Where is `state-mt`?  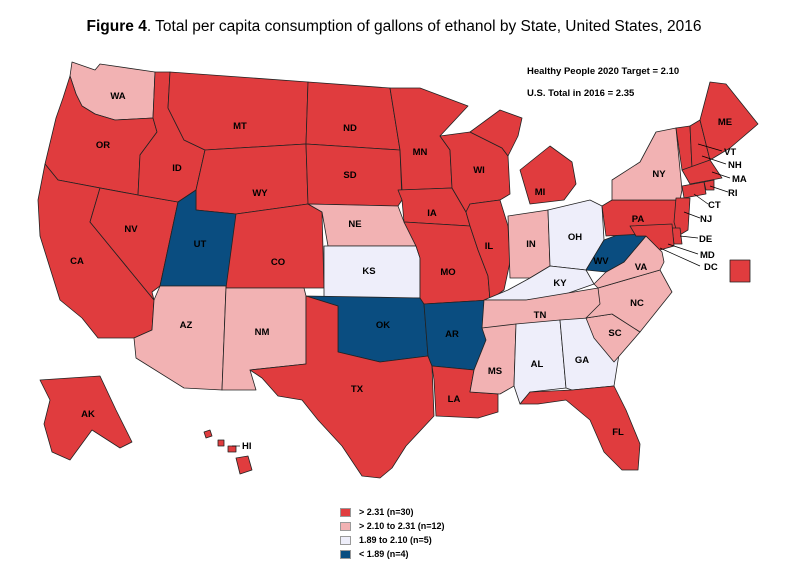 state-mt is located at coordinates (238, 111).